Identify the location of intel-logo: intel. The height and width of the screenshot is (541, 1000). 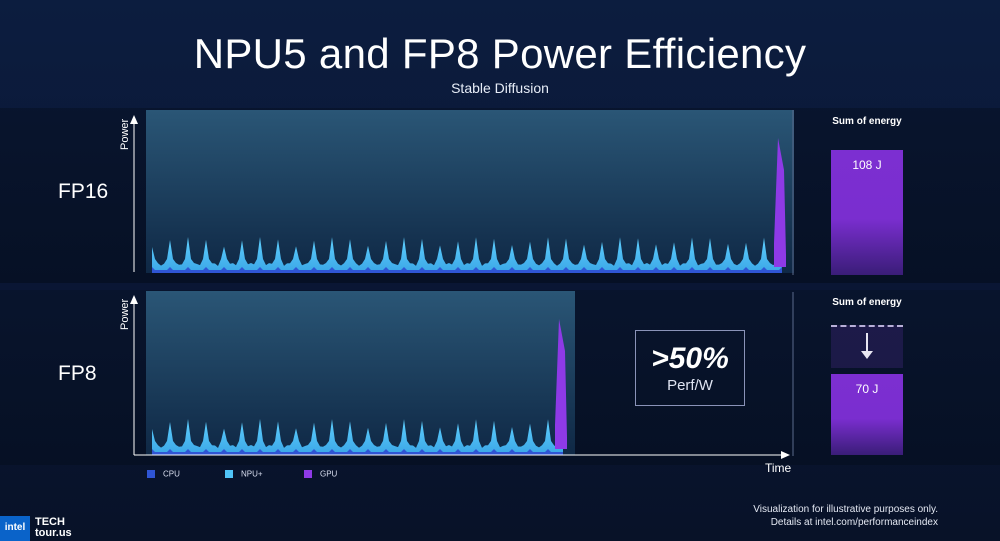
(15, 528).